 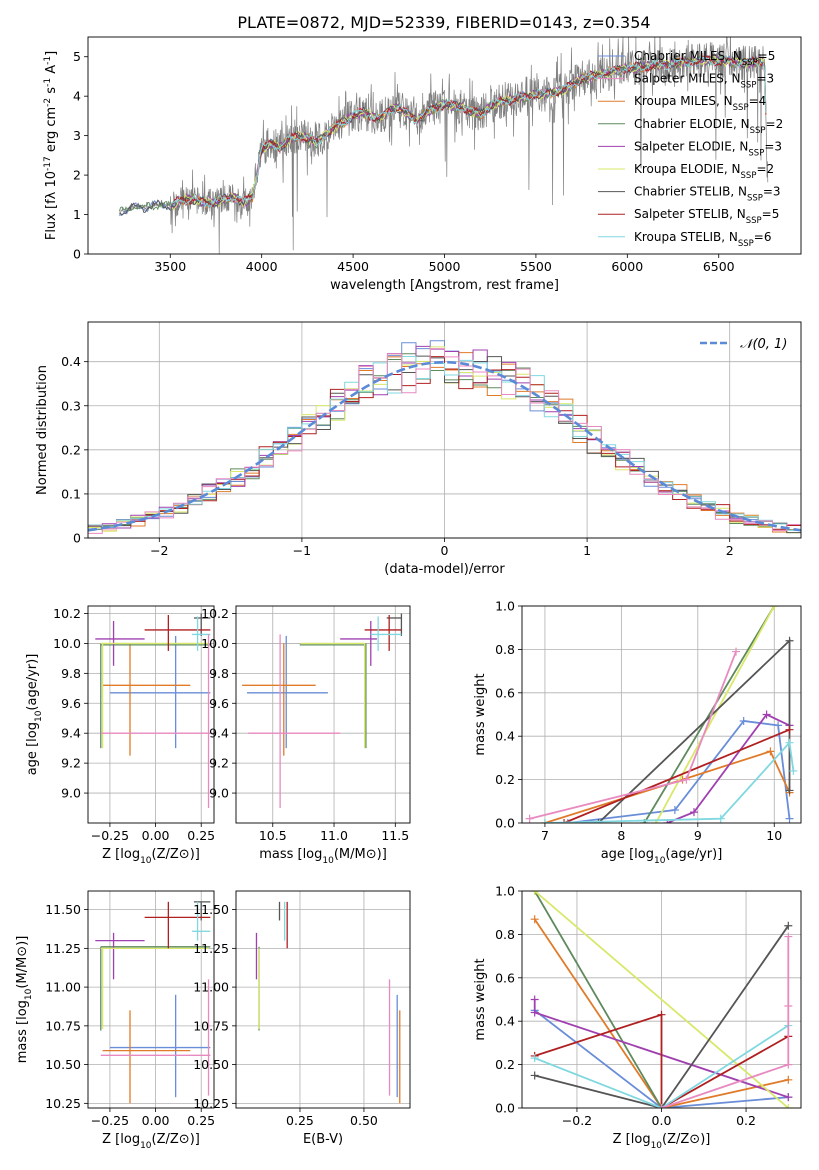 What do you see at coordinates (302, 550) in the screenshot?
I see `x-tick-label: −1` at bounding box center [302, 550].